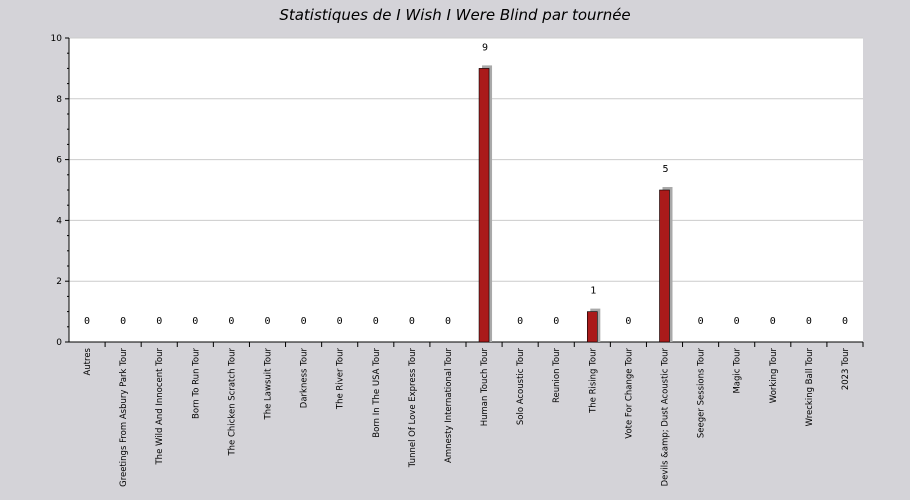 This screenshot has height=500, width=910. I want to click on x-category-label: Tunnel Of Love Express Tour, so click(413, 408).